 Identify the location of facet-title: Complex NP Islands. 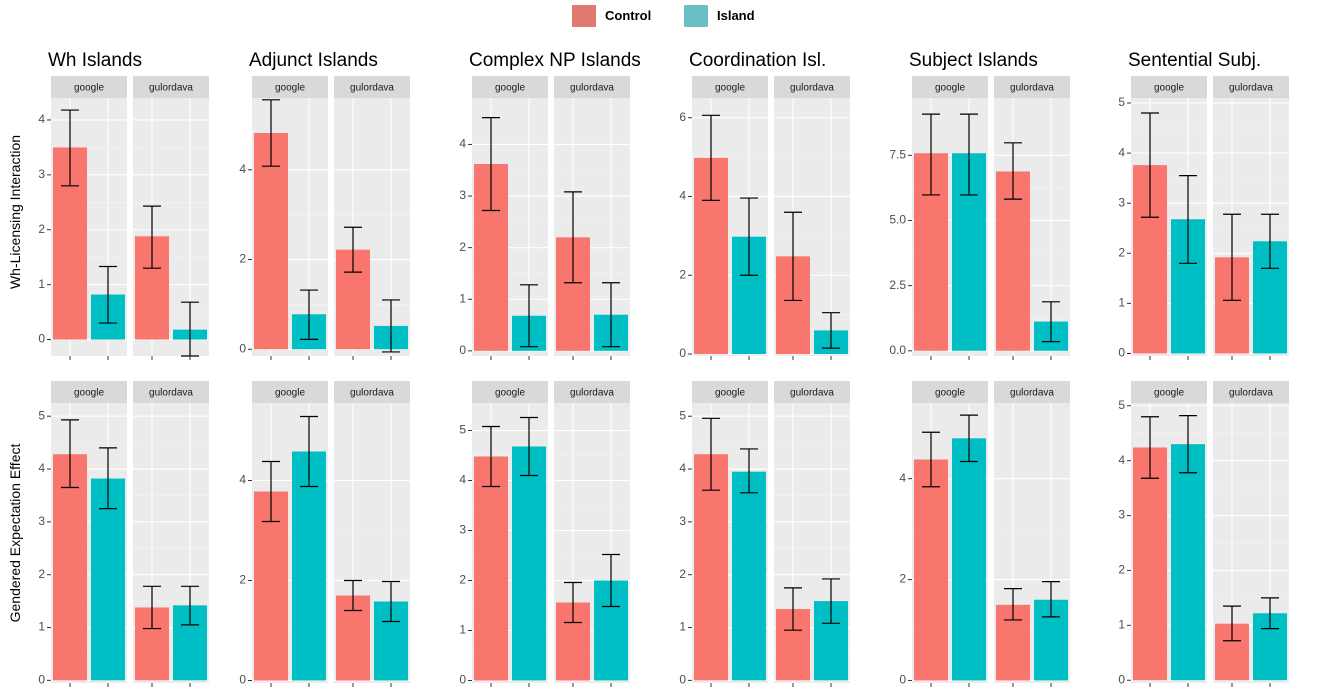
(555, 60).